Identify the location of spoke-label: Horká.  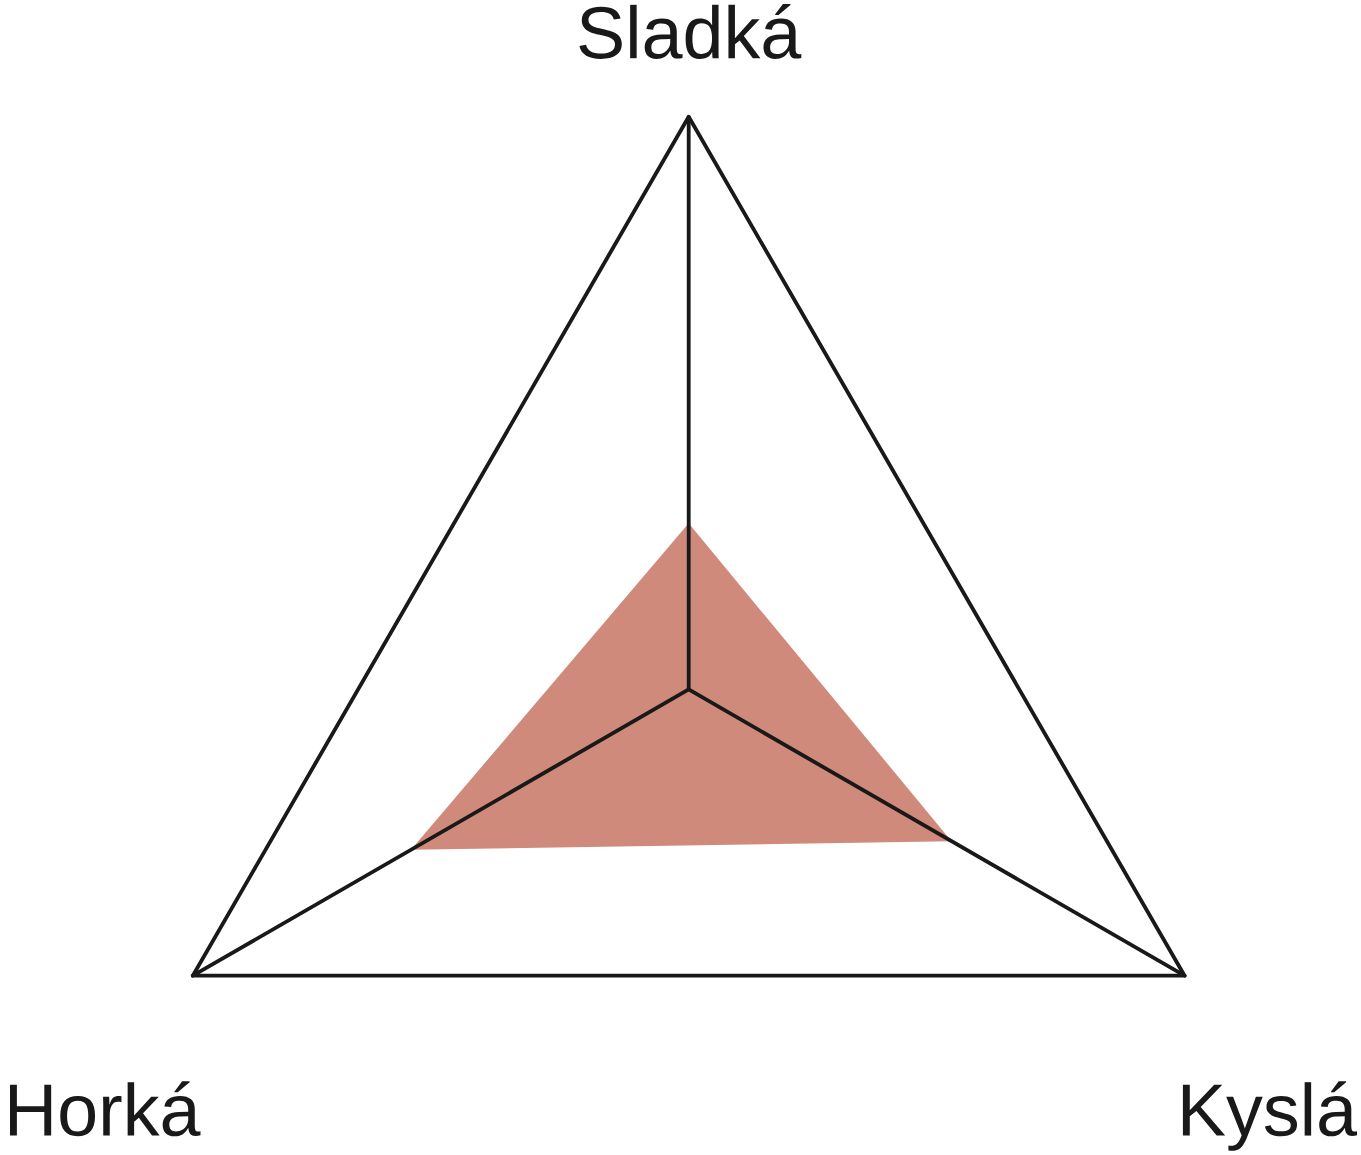
(105, 1109).